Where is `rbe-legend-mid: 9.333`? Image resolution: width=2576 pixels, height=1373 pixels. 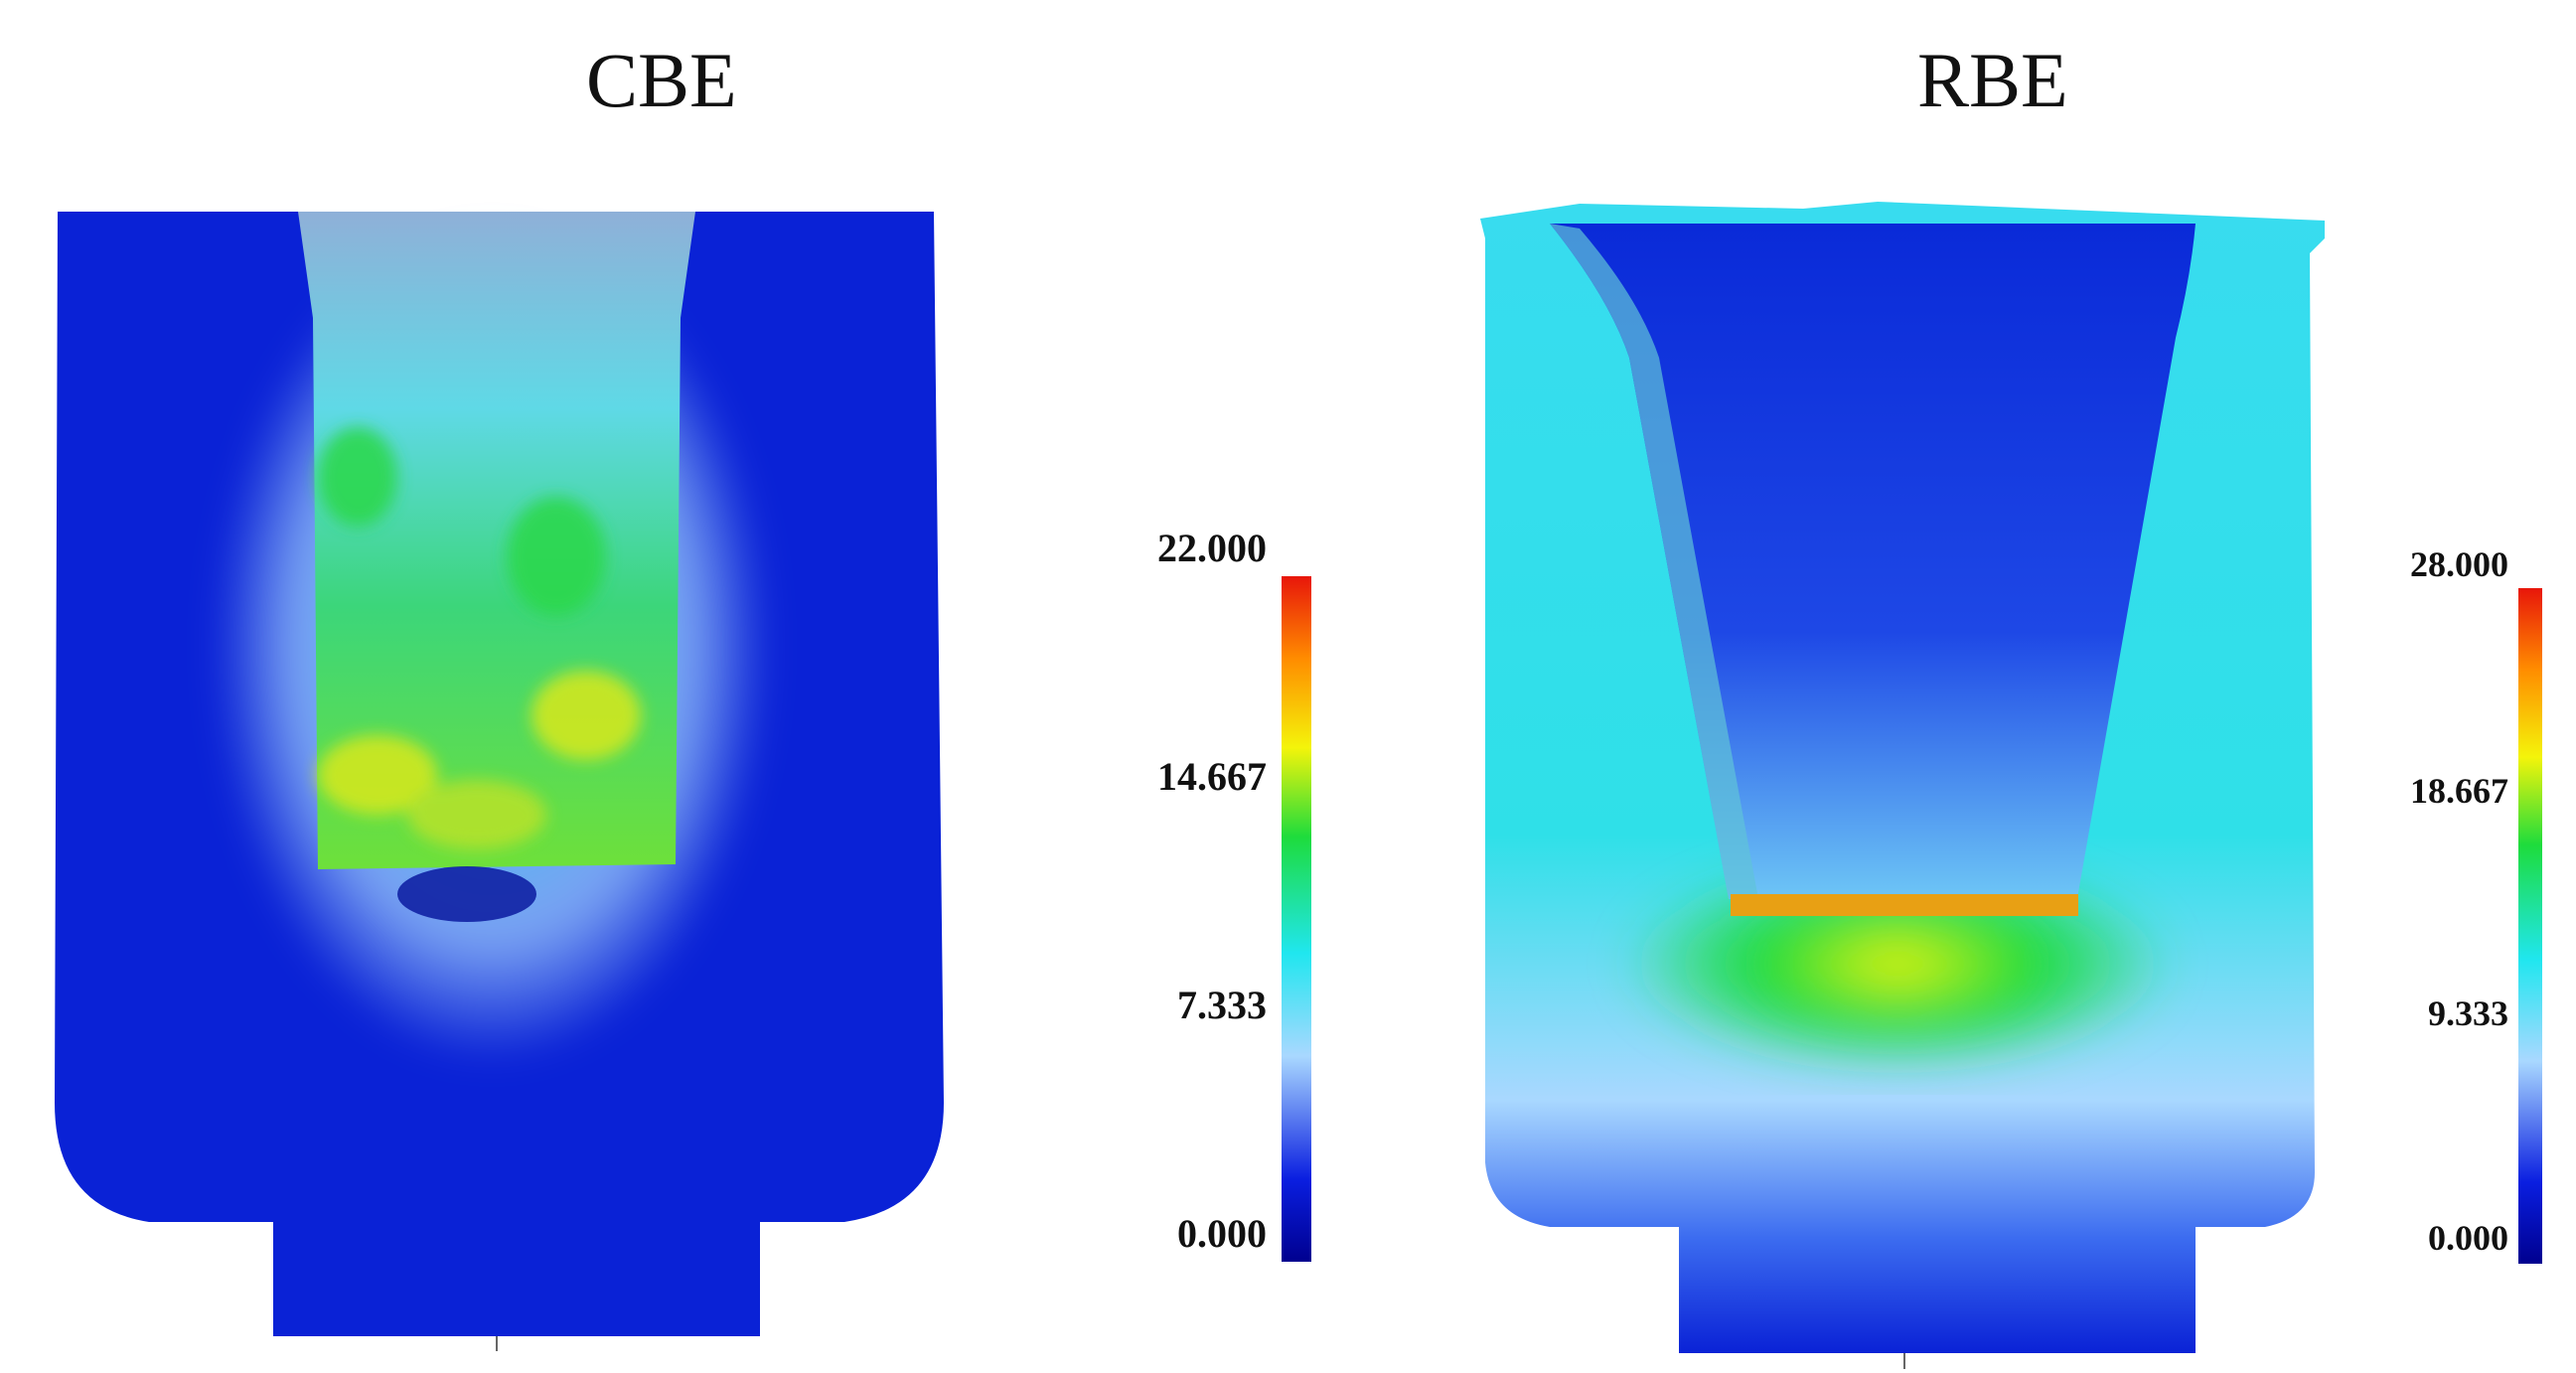
rbe-legend-mid: 9.333 is located at coordinates (2468, 1013).